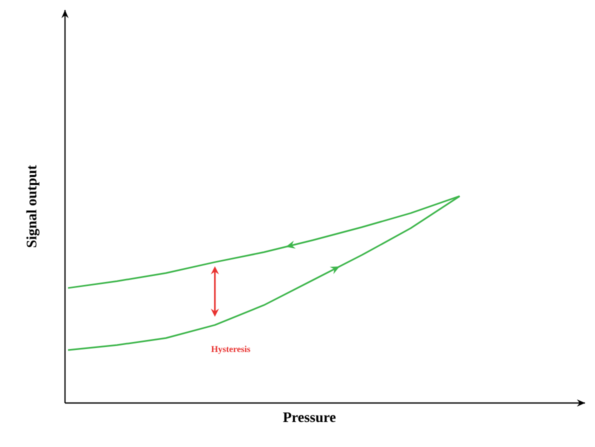 The image size is (595, 447). What do you see at coordinates (230, 350) in the screenshot?
I see `annotation: Hysteresis` at bounding box center [230, 350].